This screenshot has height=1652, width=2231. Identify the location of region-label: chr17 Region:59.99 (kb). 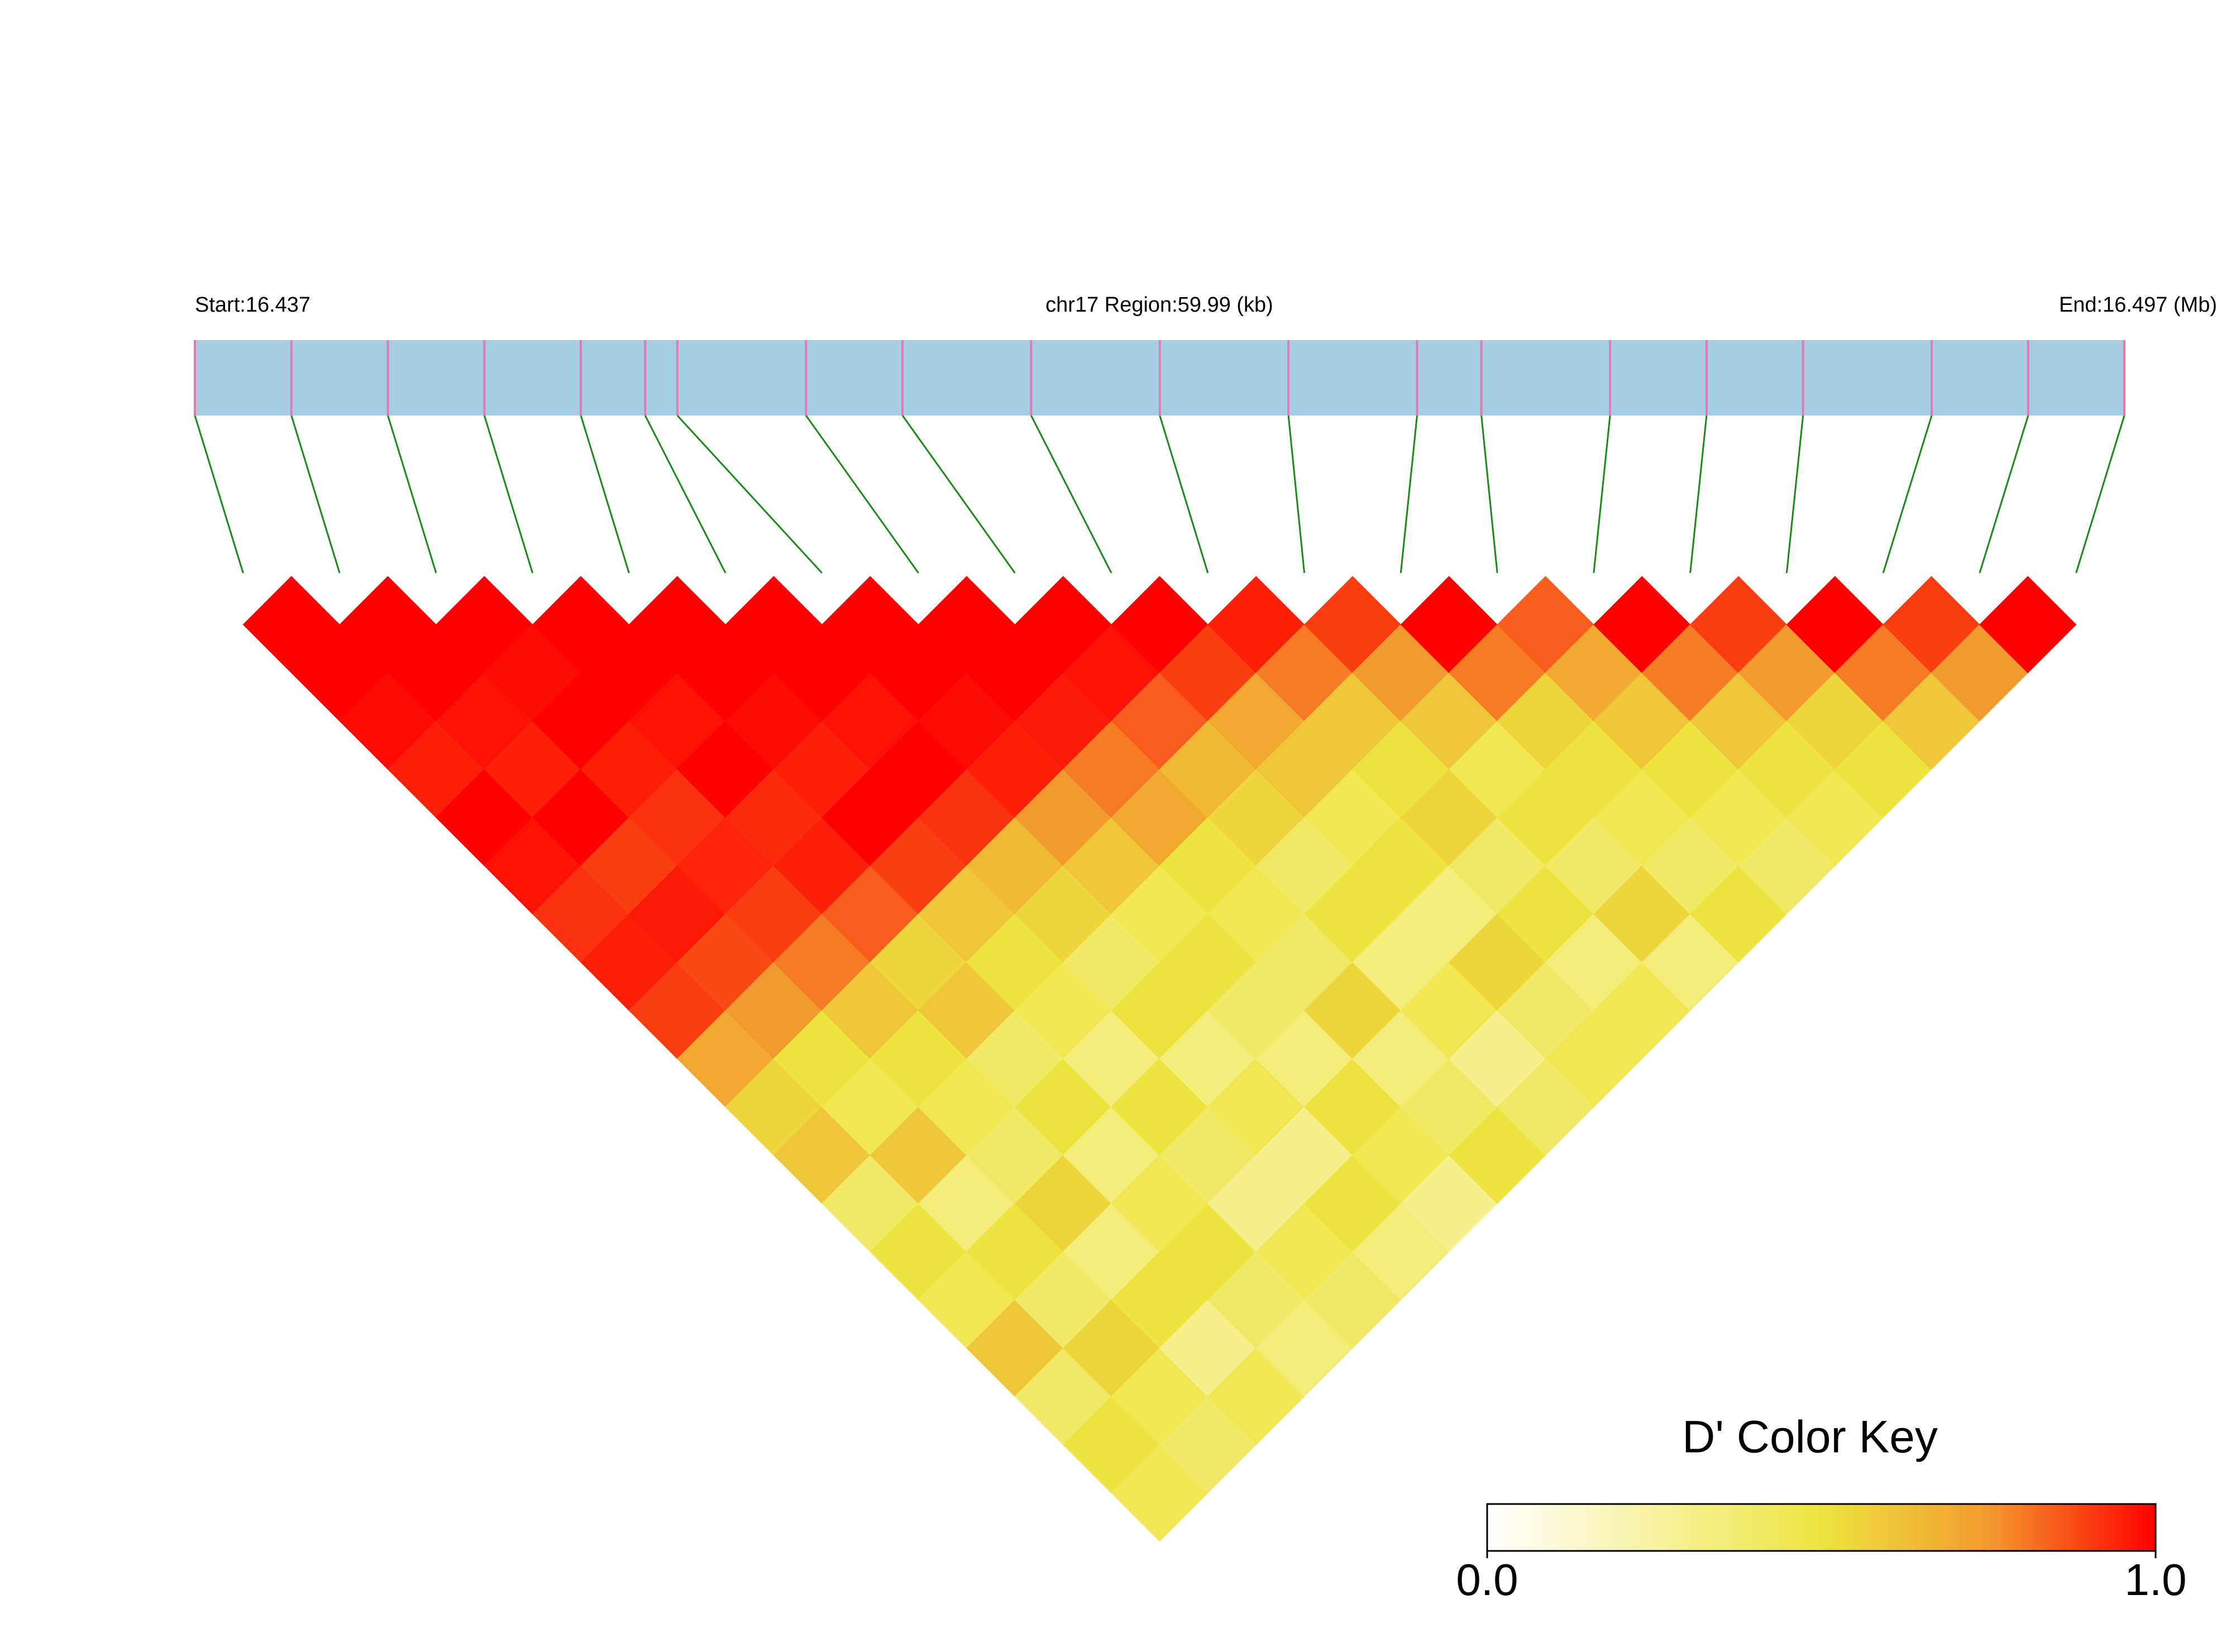
(1159, 305).